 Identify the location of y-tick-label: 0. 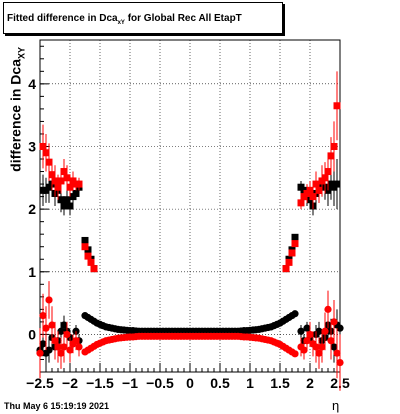
(32, 334).